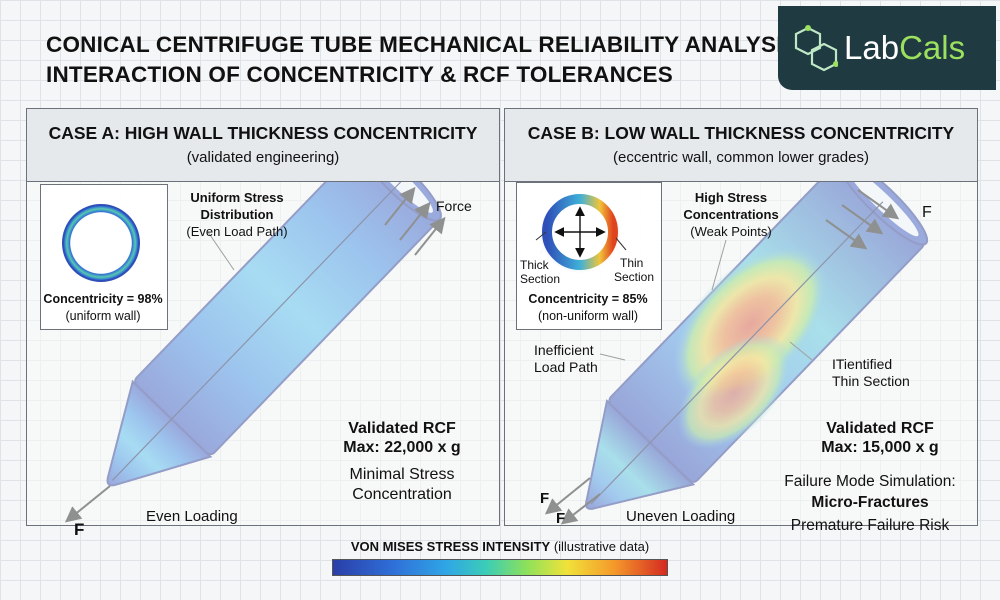 This screenshot has width=1000, height=600. I want to click on case-b-thick-line-2: Section, so click(540, 279).